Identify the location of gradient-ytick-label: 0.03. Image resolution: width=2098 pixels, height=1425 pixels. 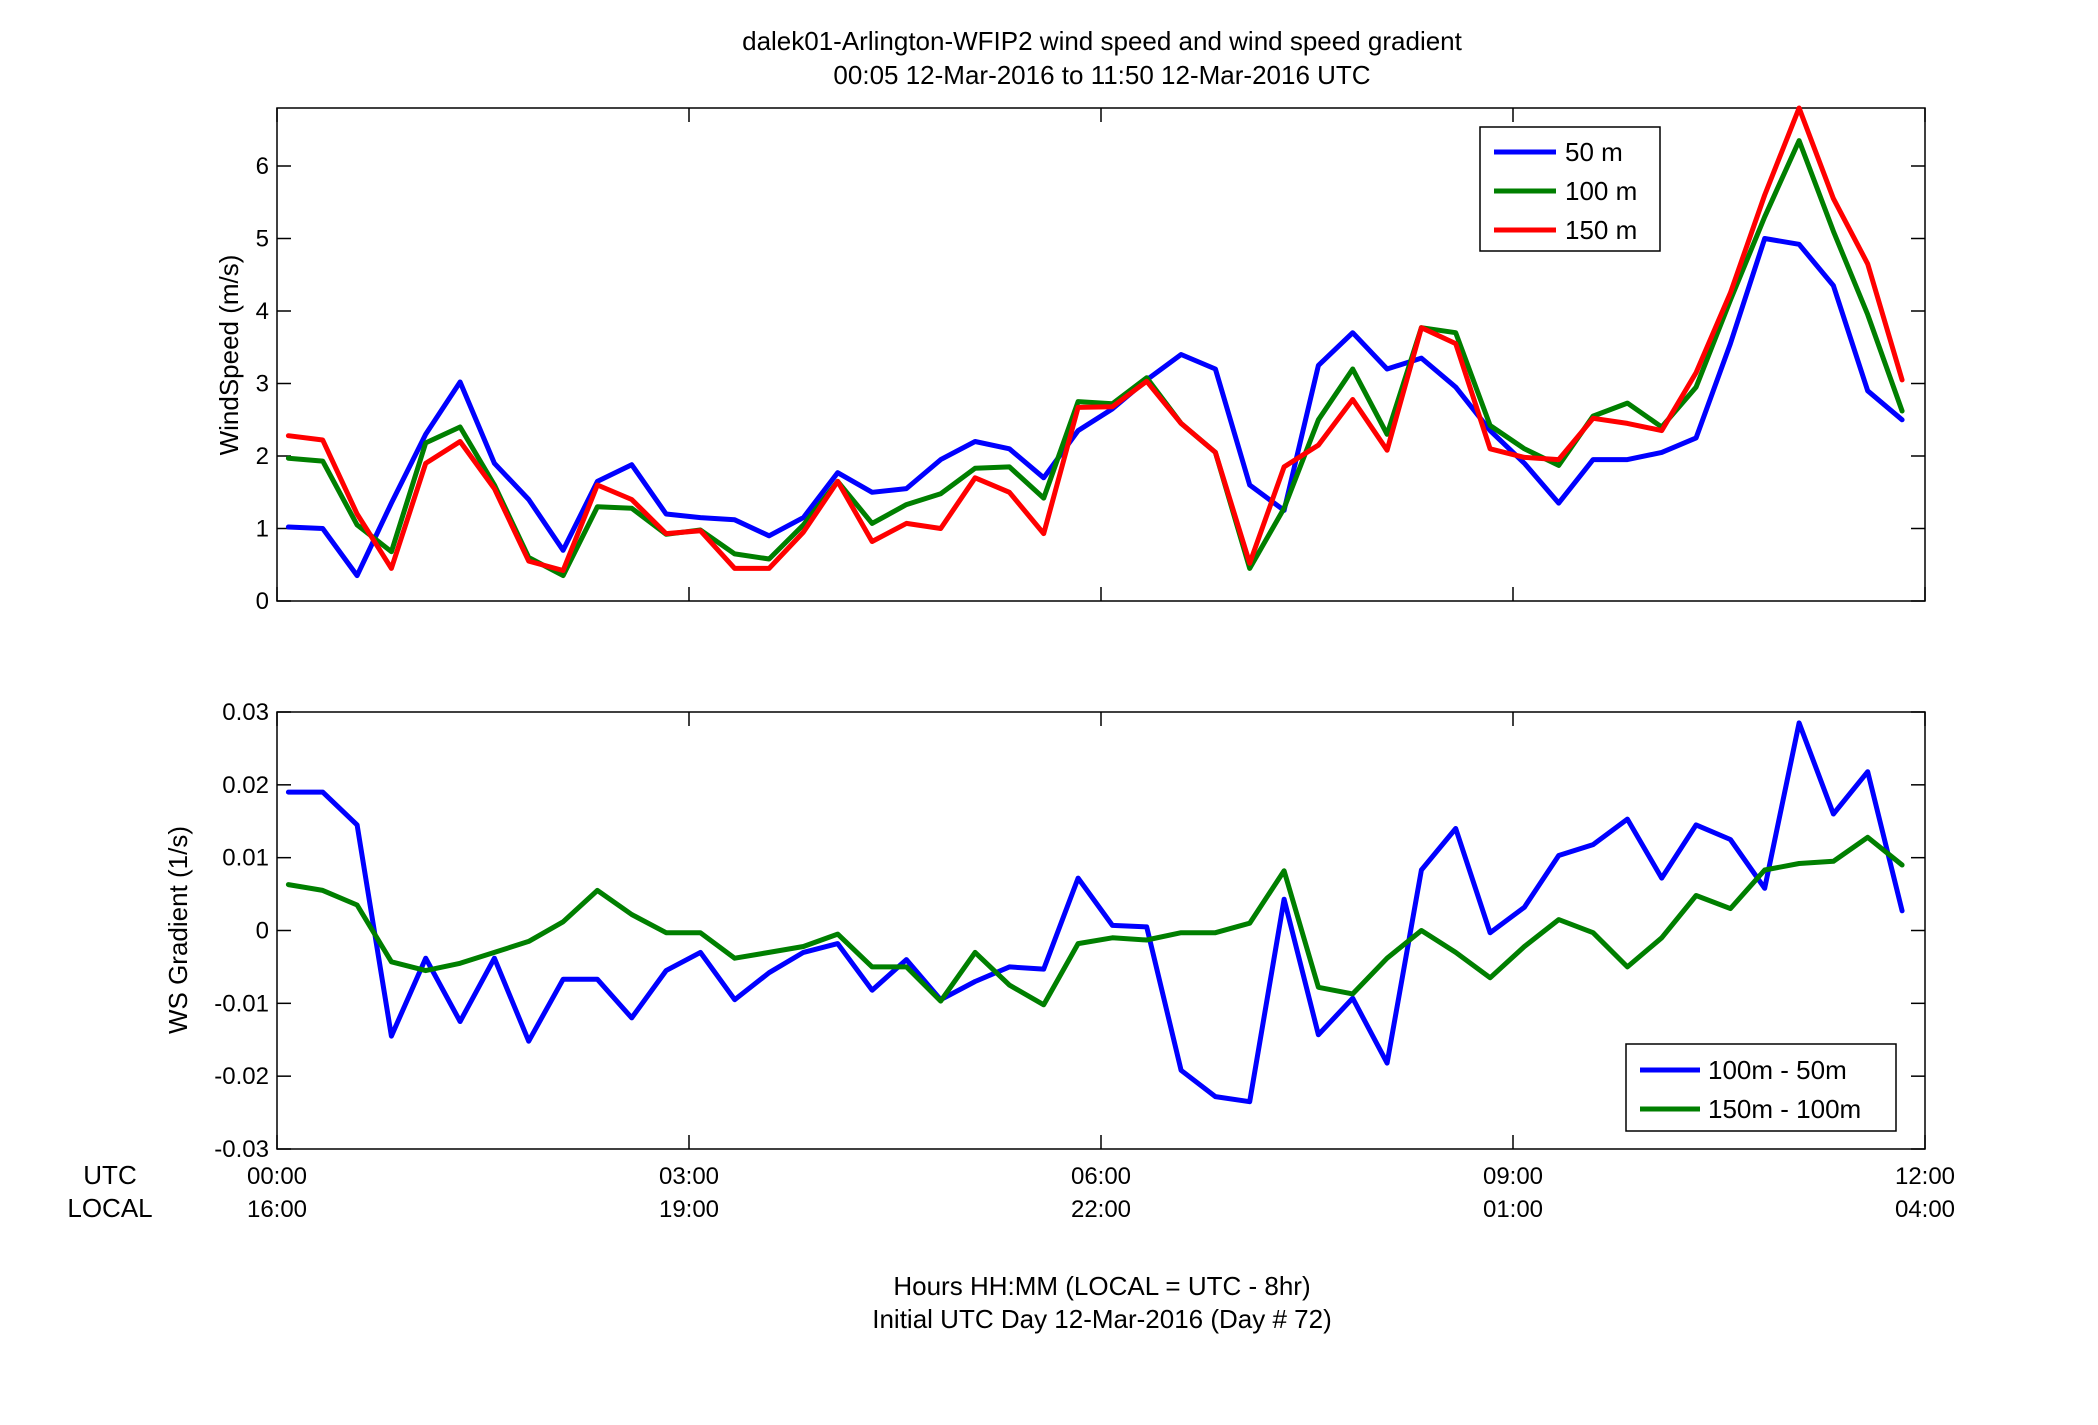
(245, 712).